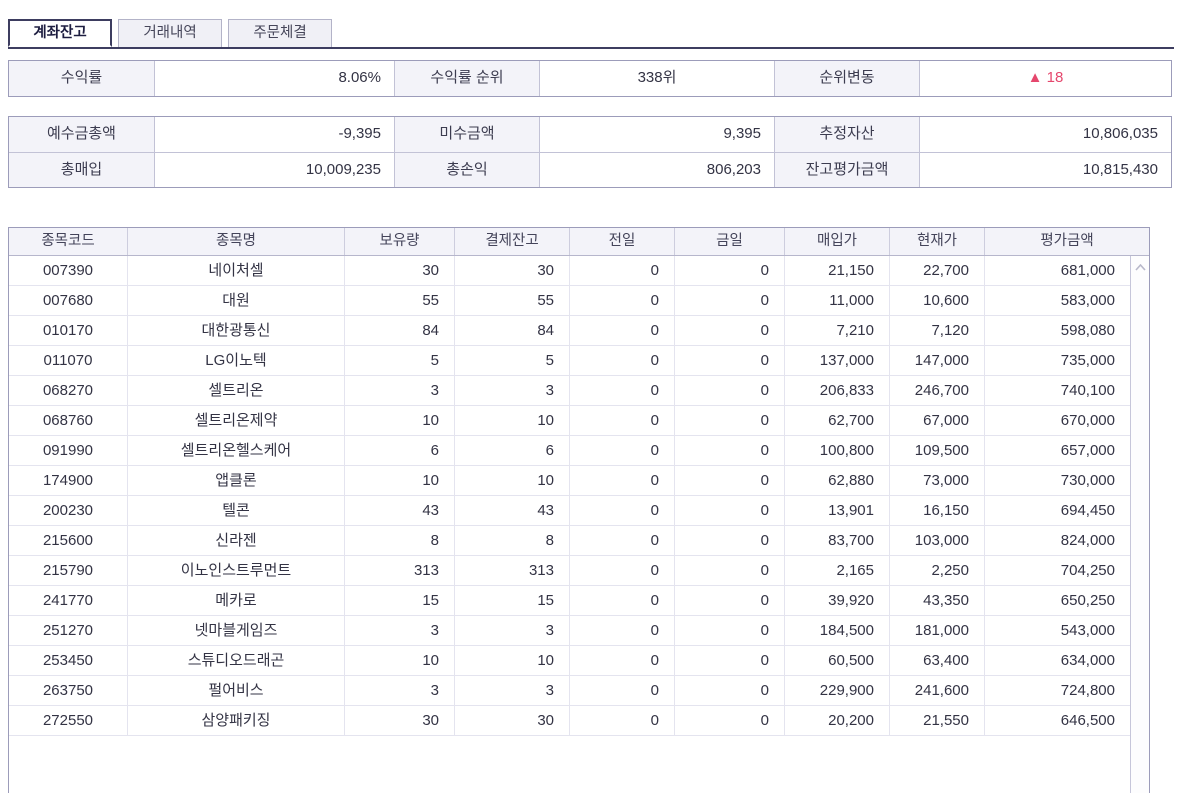  Describe the element at coordinates (236, 510) in the screenshot. I see `table-cell: 텔콘` at that location.